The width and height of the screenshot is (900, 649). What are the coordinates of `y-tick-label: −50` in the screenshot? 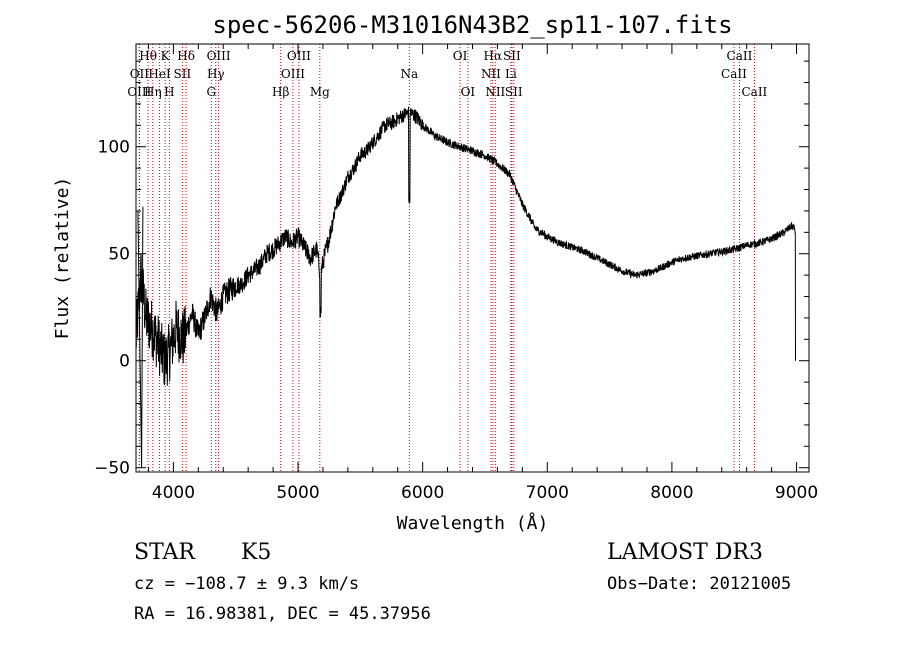 It's located at (112, 469).